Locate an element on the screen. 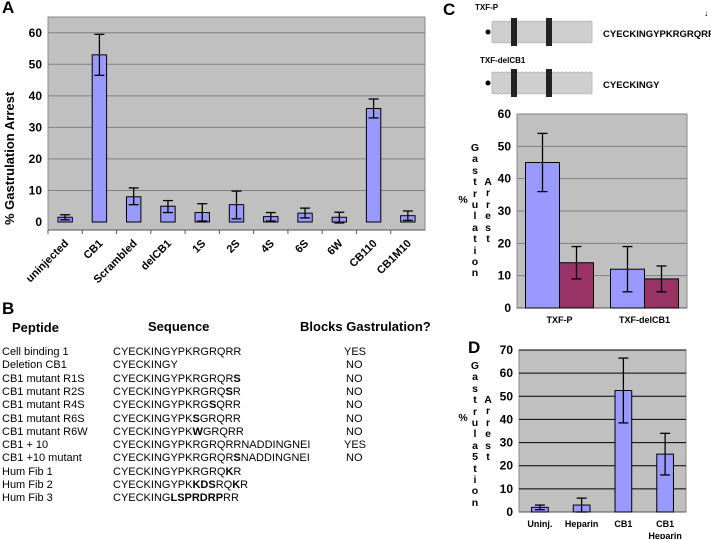 The image size is (711, 539). cleavage-arrow-icon: ↓ is located at coordinates (706, 13).